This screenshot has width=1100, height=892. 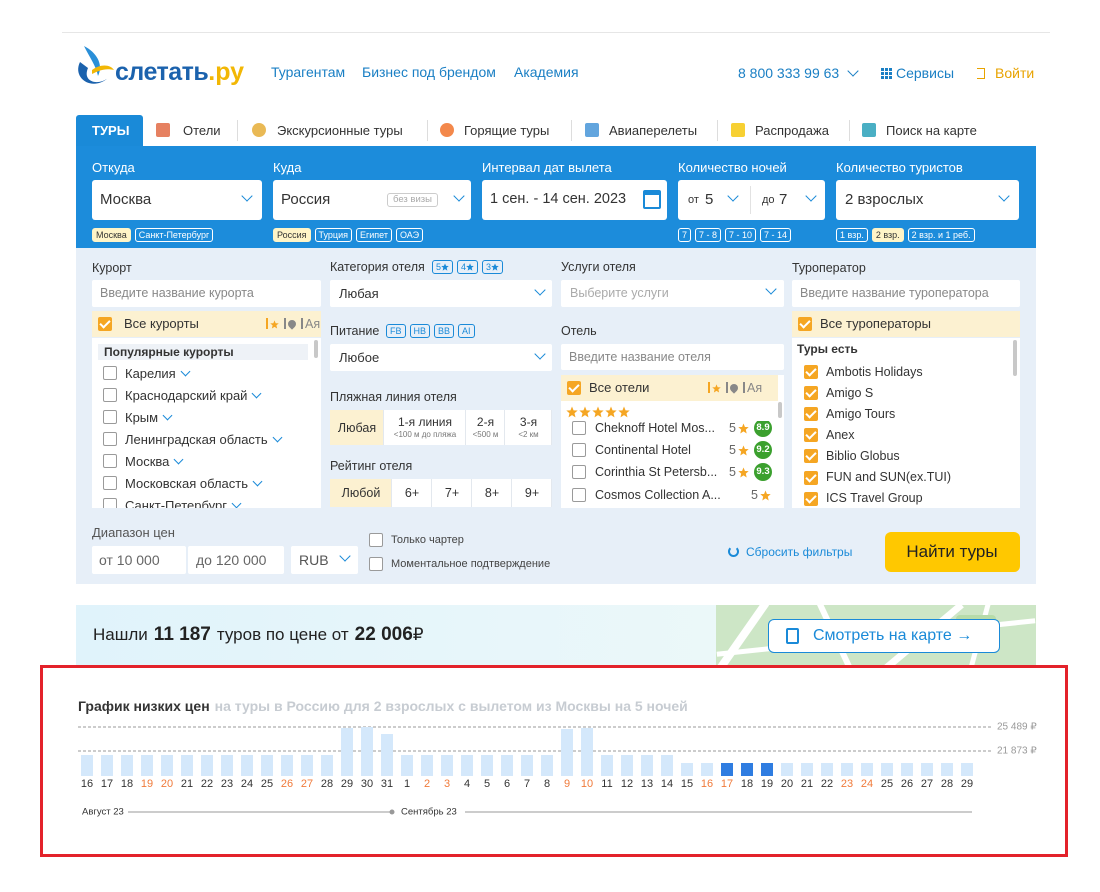 I want to click on check-label: Только чартер, so click(x=427, y=540).